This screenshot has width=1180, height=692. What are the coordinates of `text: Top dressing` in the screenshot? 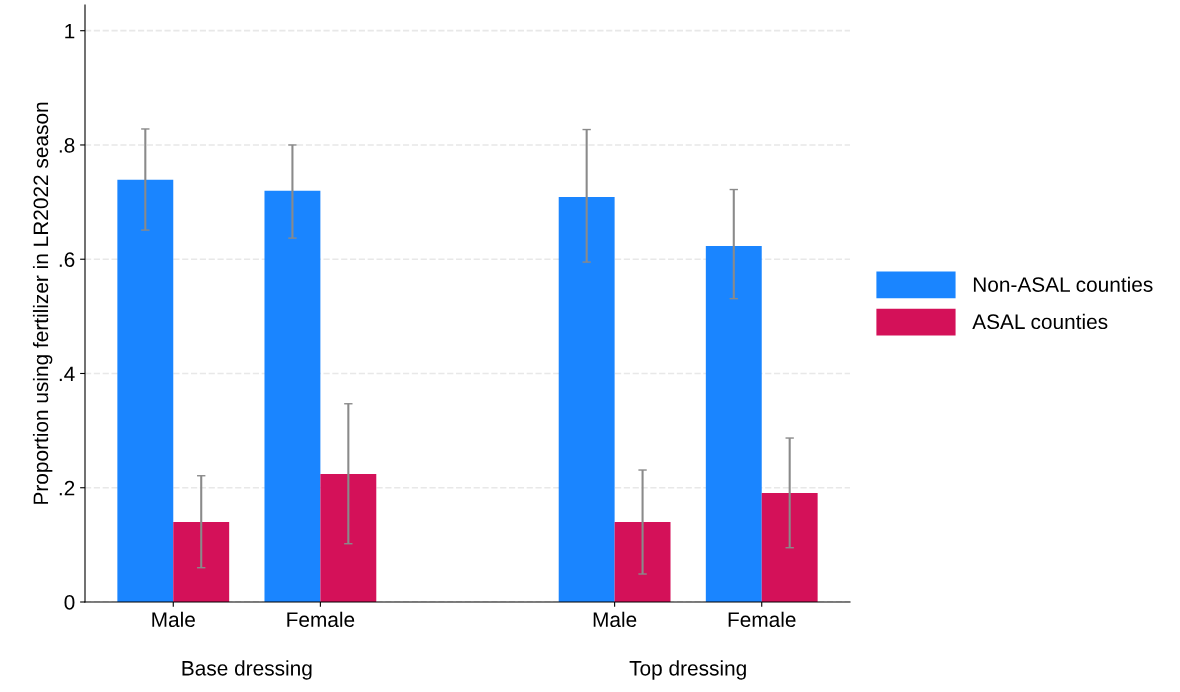 It's located at (687, 670).